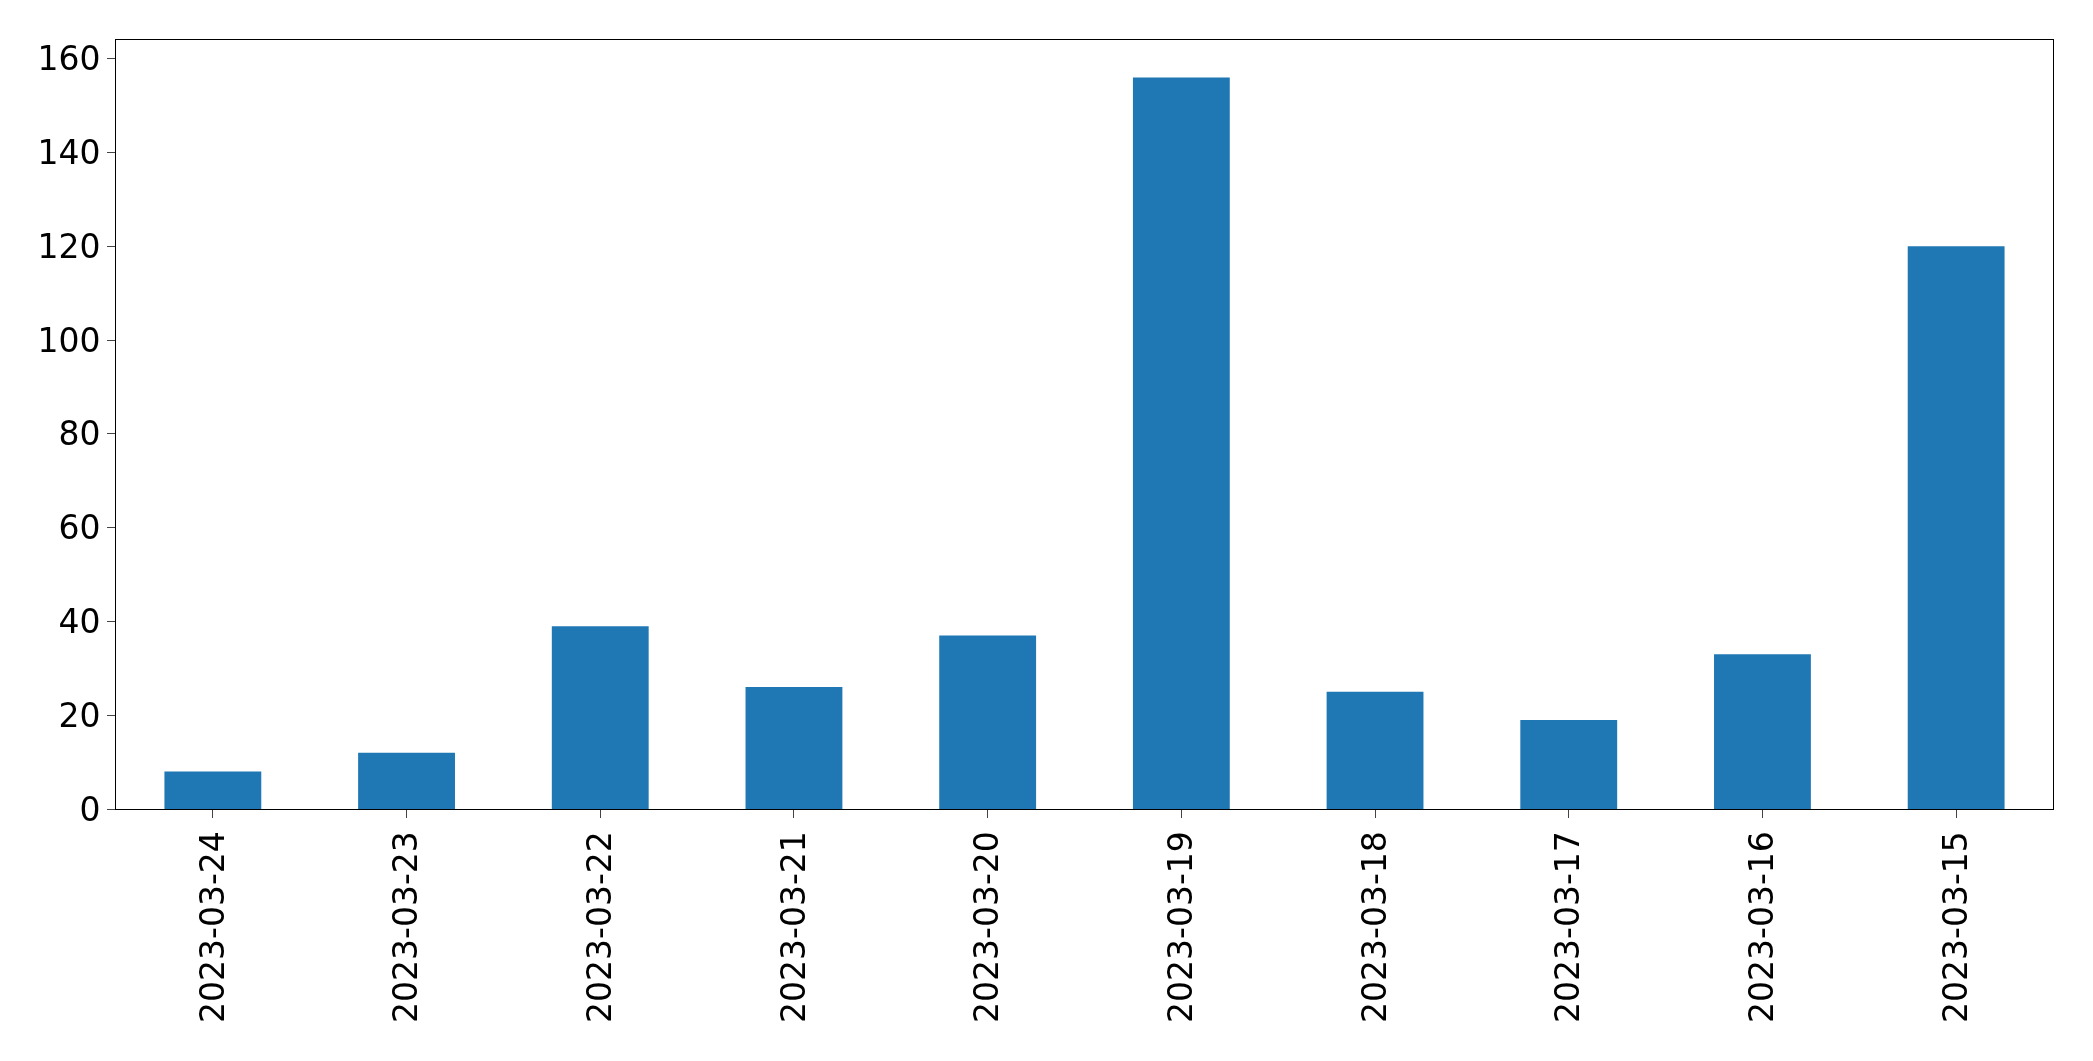  Describe the element at coordinates (1181, 927) in the screenshot. I see `x-tick-label: 2023-03-19` at that location.